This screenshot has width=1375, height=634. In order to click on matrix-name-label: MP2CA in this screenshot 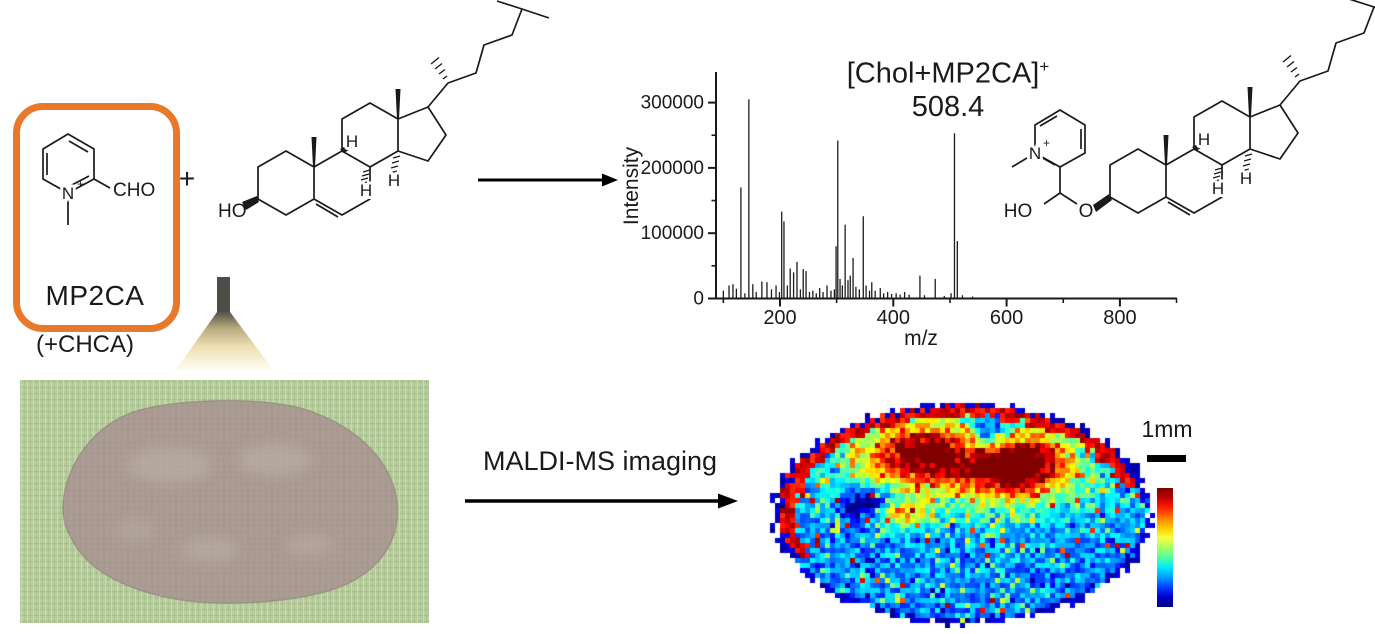, I will do `click(95, 295)`.